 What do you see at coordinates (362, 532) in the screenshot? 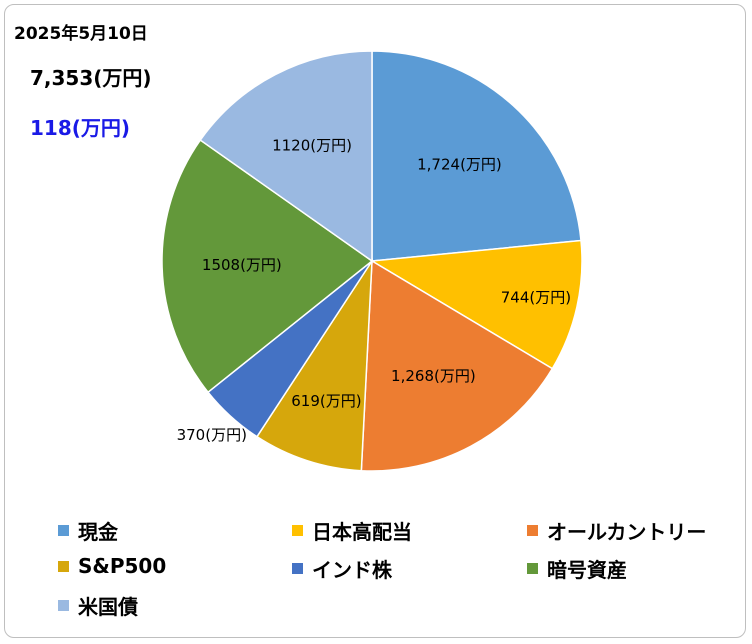
I see `legend-label: 日本高配当` at bounding box center [362, 532].